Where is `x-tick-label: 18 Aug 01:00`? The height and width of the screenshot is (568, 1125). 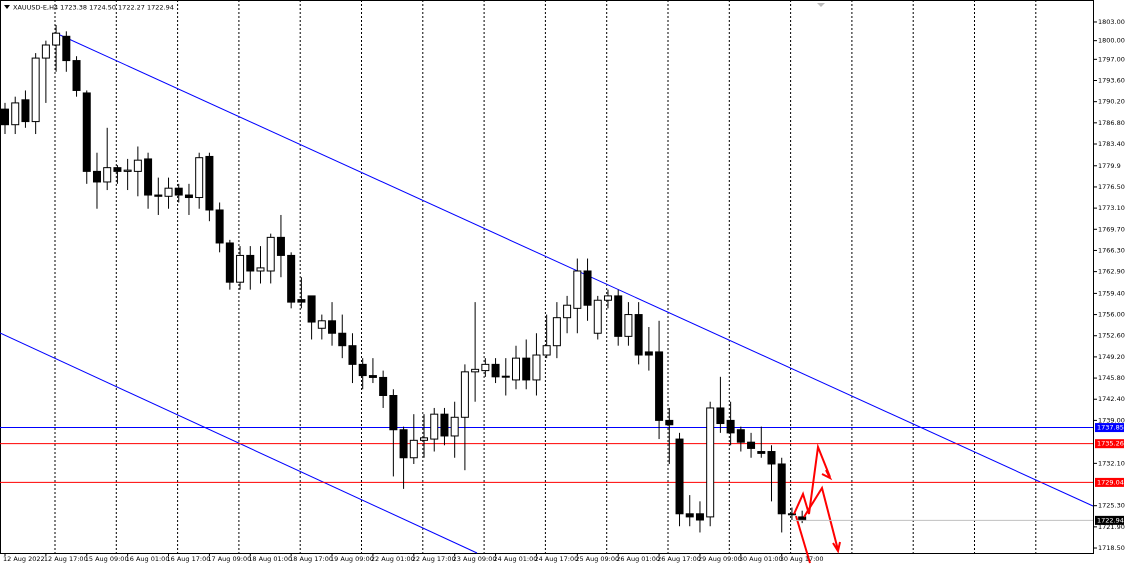
x-tick-label: 18 Aug 01:00 is located at coordinates (270, 559).